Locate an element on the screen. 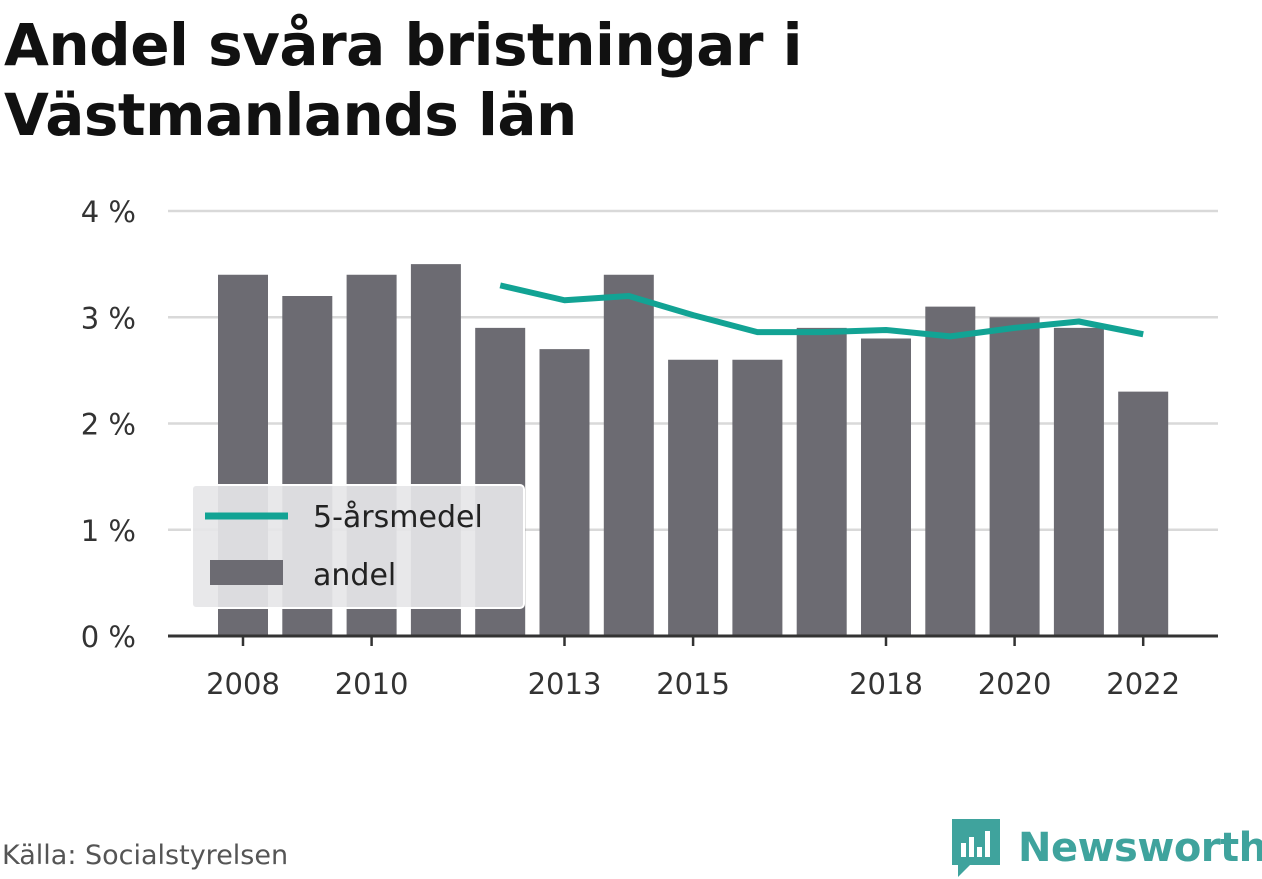 The height and width of the screenshot is (879, 1262). legend-bar-swatch is located at coordinates (246, 572).